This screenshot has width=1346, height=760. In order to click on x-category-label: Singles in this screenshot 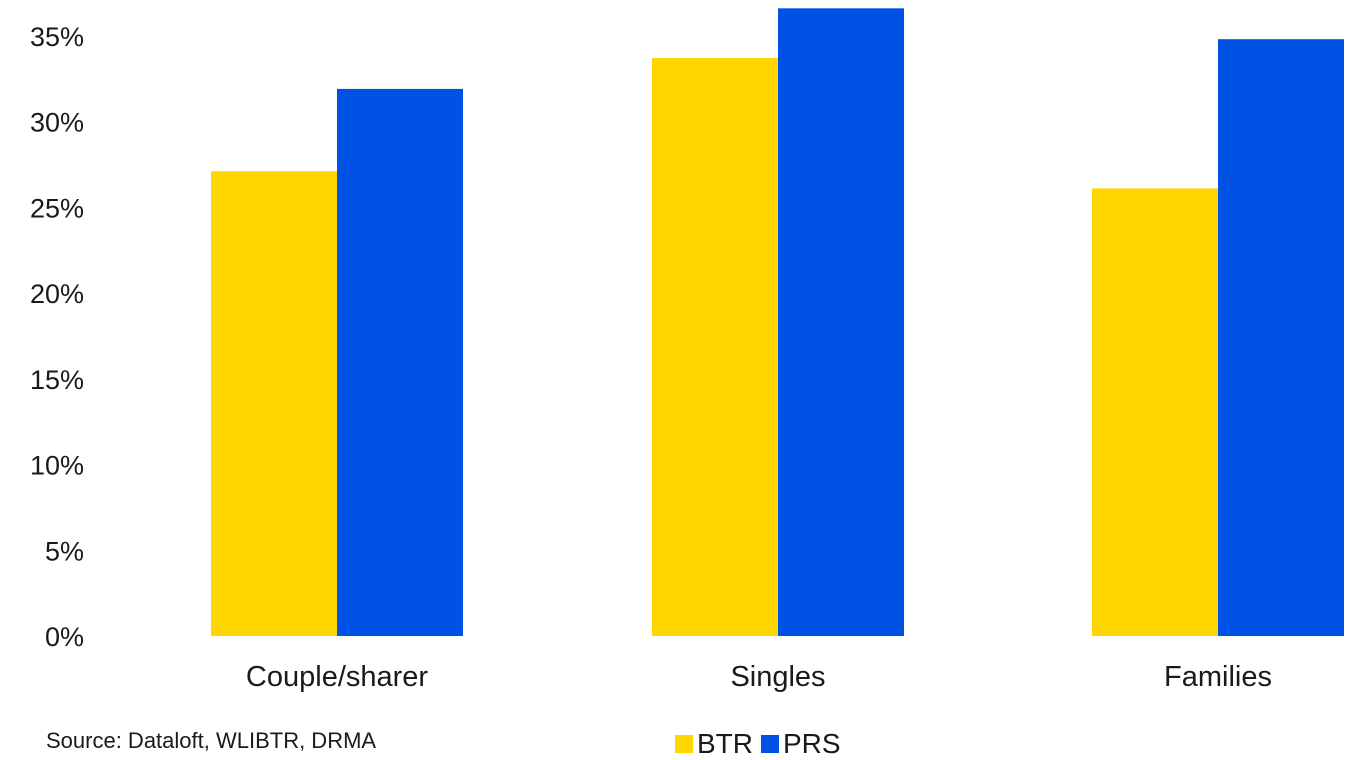, I will do `click(777, 677)`.